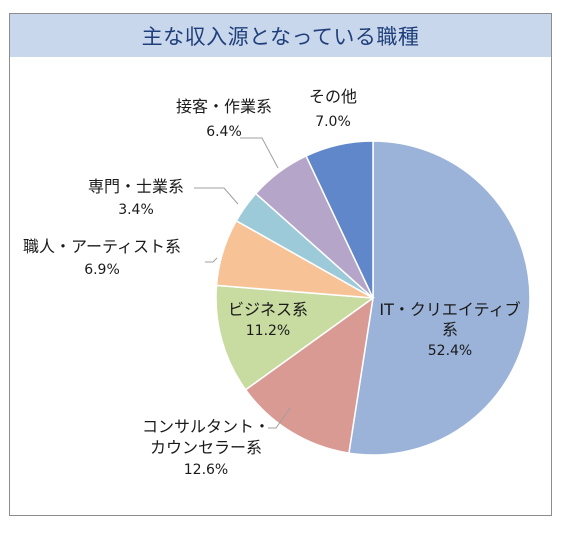 Image resolution: width=564 pixels, height=536 pixels. Describe the element at coordinates (333, 96) in the screenshot. I see `slice-label: その他` at that location.